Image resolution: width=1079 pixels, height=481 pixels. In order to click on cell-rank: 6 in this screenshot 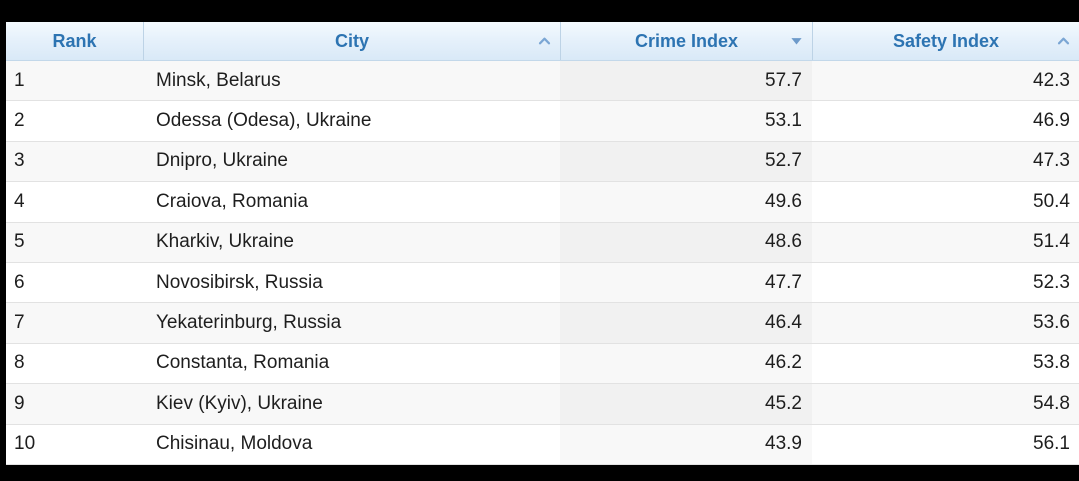, I will do `click(19, 282)`.